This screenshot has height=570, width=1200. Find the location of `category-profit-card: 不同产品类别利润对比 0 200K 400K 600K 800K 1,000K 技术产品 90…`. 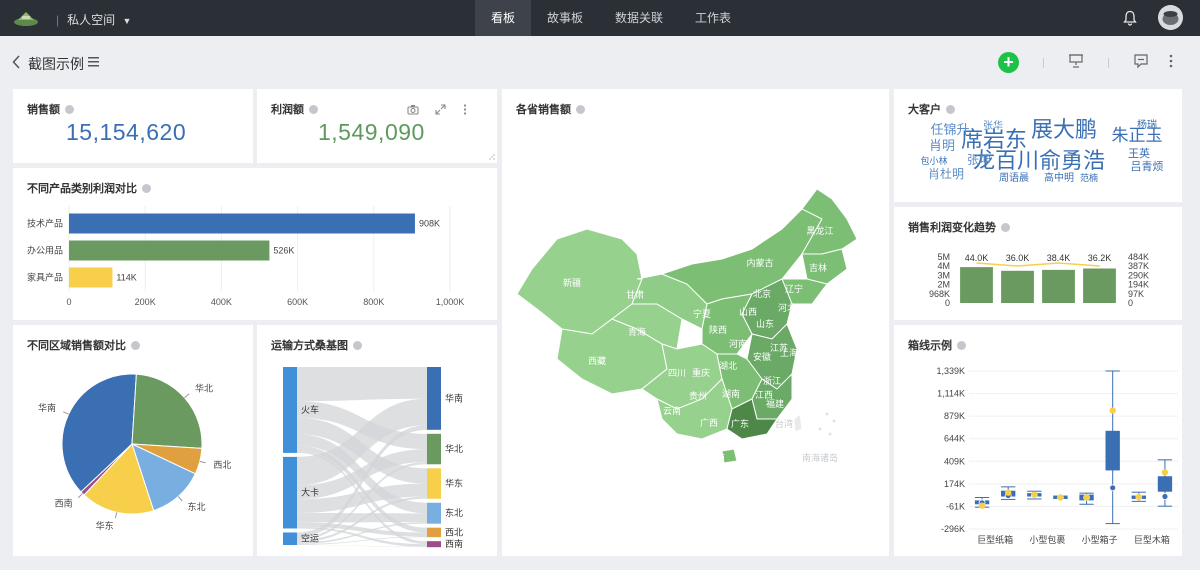

category-profit-card: 不同产品类别利润对比 0 200K 400K 600K 800K 1,000K 技术产品 90… is located at coordinates (255, 244).